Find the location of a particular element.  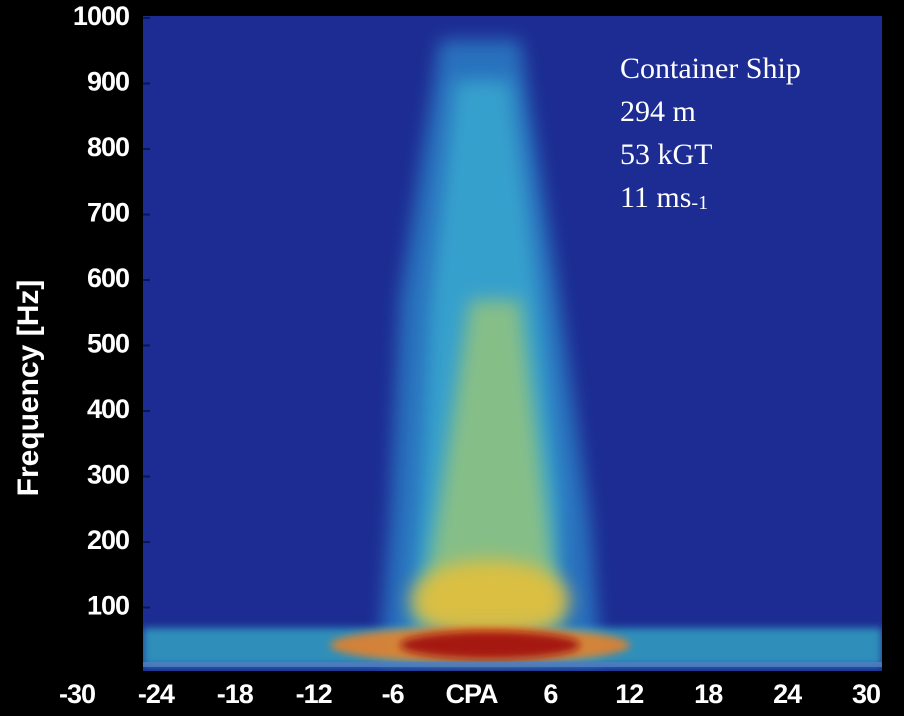

annotation: 294 m is located at coordinates (658, 111).